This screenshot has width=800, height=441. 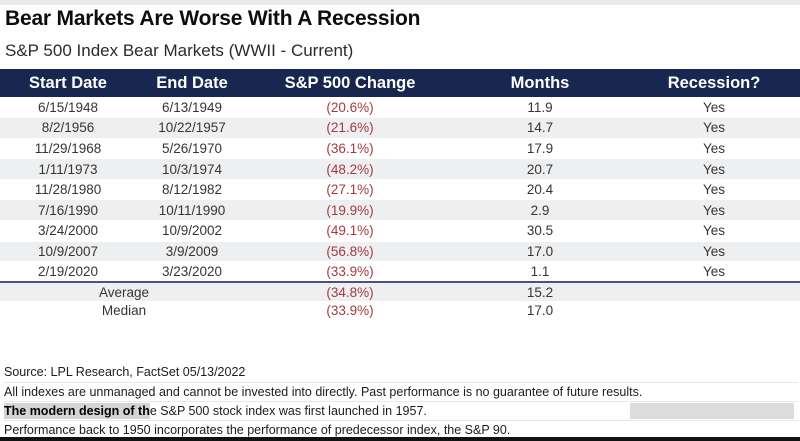 What do you see at coordinates (712, 411) in the screenshot?
I see `gray-highlight-box` at bounding box center [712, 411].